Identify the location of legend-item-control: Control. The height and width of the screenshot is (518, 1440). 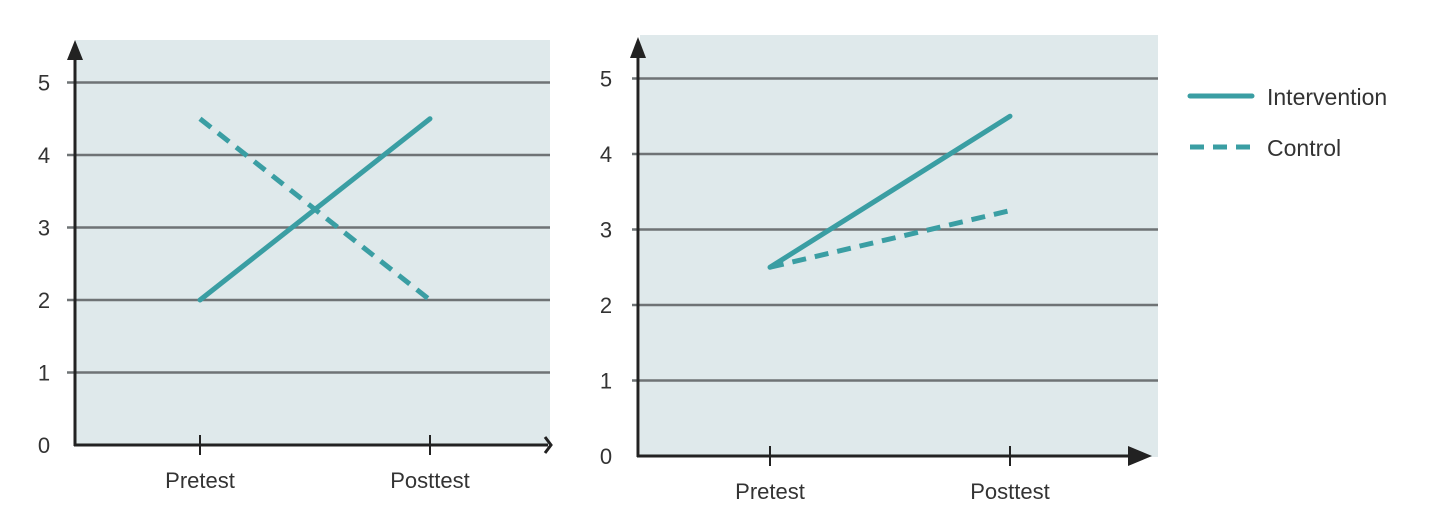
(1265, 148).